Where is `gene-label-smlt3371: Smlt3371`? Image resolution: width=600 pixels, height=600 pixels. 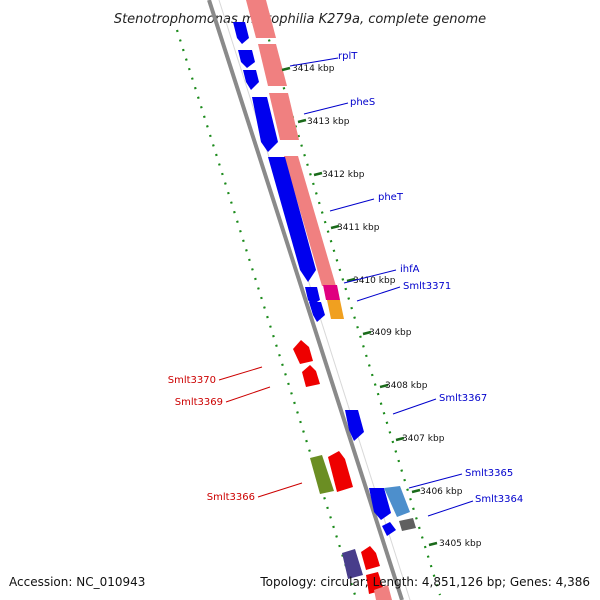 gene-label-smlt3371: Smlt3371 is located at coordinates (427, 286).